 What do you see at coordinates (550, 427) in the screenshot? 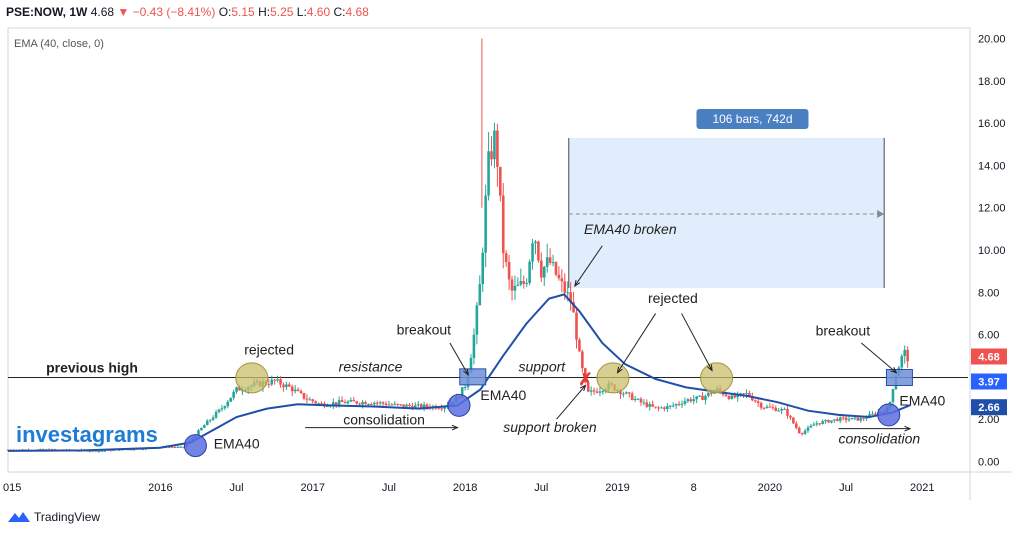
I see `chart-annotation: support broken` at bounding box center [550, 427].